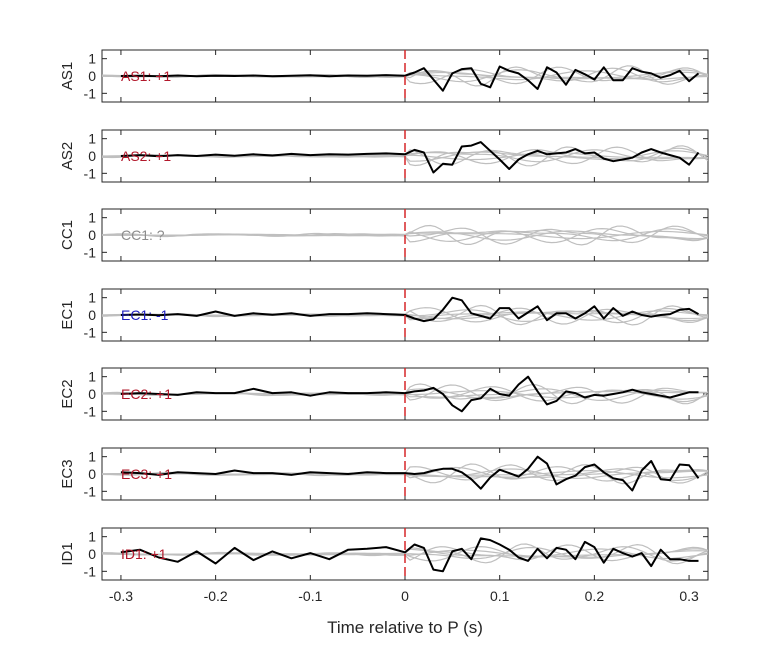  What do you see at coordinates (146, 394) in the screenshot?
I see `panel-ec2-polarity-label: EC2: +1` at bounding box center [146, 394].